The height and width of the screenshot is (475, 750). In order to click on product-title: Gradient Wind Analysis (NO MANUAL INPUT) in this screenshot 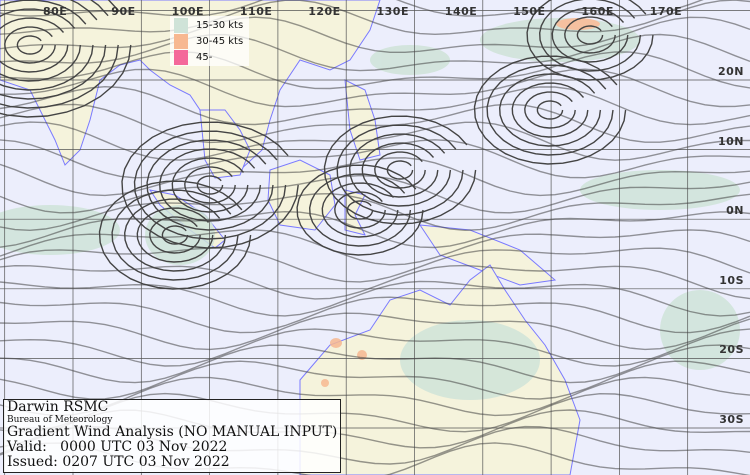, I will do `click(172, 432)`.